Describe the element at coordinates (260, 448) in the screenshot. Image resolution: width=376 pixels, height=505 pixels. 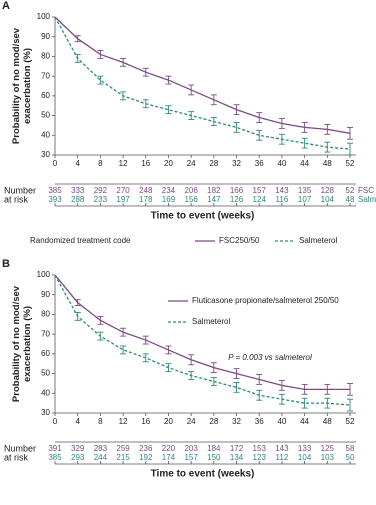
I see `risk-count: 153` at that location.